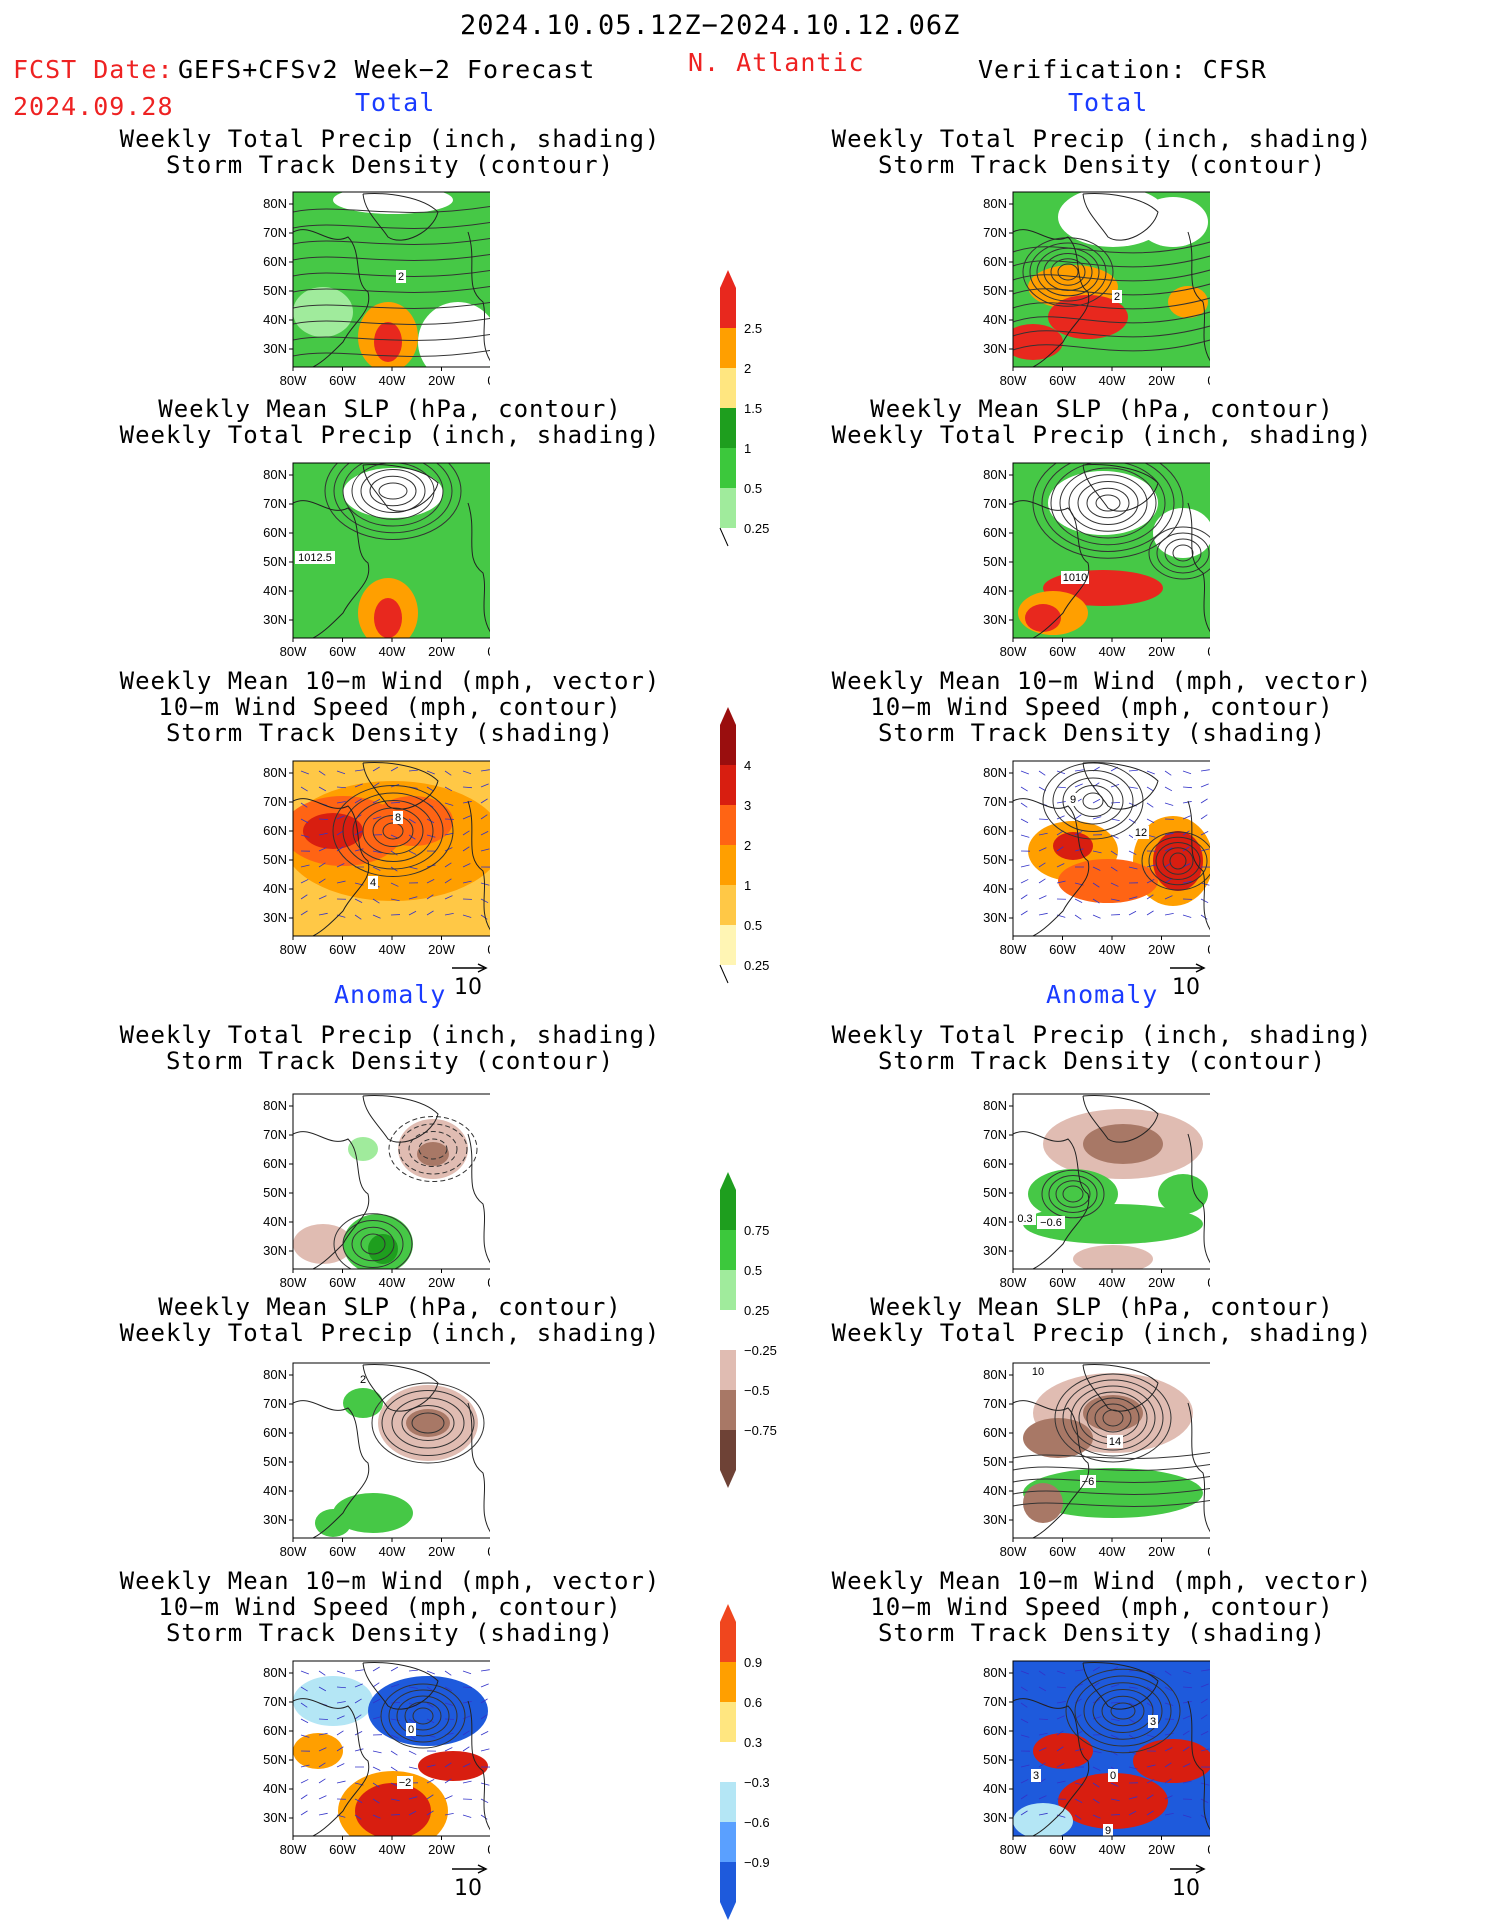 This screenshot has width=1487, height=1926. What do you see at coordinates (760, 1350) in the screenshot?
I see `colorbar-label: −0.25` at bounding box center [760, 1350].